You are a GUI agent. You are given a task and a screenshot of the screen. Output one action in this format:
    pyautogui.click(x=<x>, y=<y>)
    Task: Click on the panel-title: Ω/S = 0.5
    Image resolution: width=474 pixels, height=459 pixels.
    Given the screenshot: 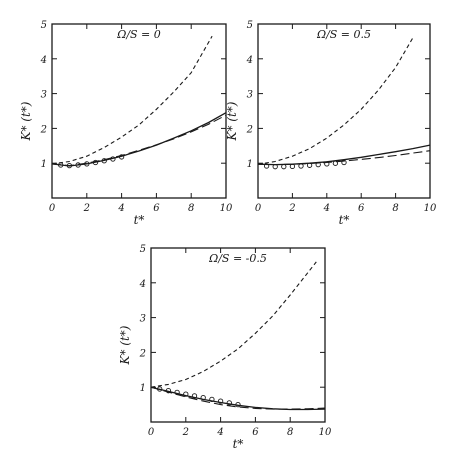 What is the action you would take?
    pyautogui.click(x=343, y=34)
    